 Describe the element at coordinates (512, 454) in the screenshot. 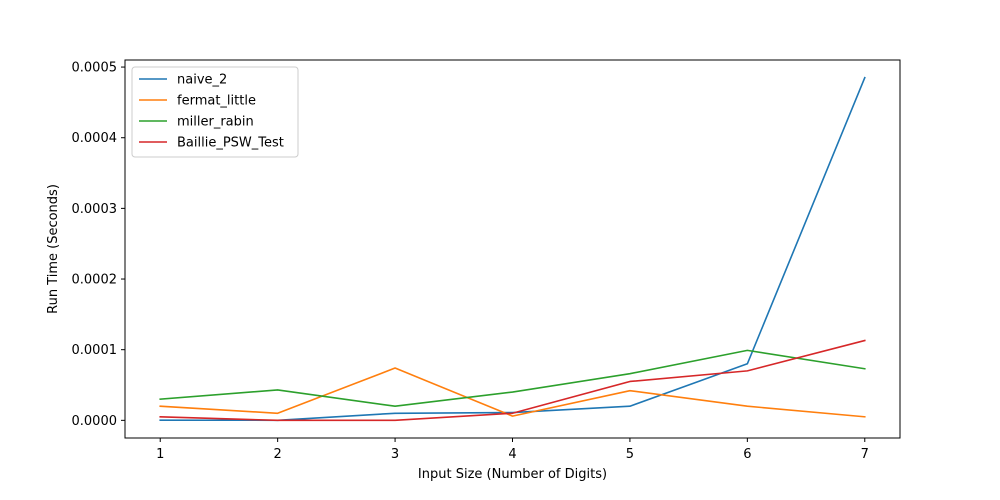

I see `x-tick-label: 4` at that location.